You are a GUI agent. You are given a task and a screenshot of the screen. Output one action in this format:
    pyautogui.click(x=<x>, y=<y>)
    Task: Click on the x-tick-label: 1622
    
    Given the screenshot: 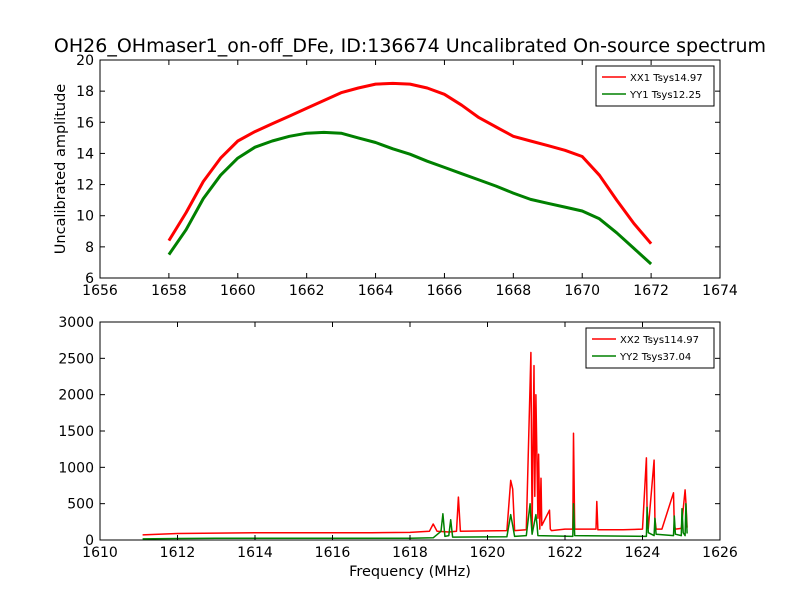 What is the action you would take?
    pyautogui.click(x=565, y=553)
    